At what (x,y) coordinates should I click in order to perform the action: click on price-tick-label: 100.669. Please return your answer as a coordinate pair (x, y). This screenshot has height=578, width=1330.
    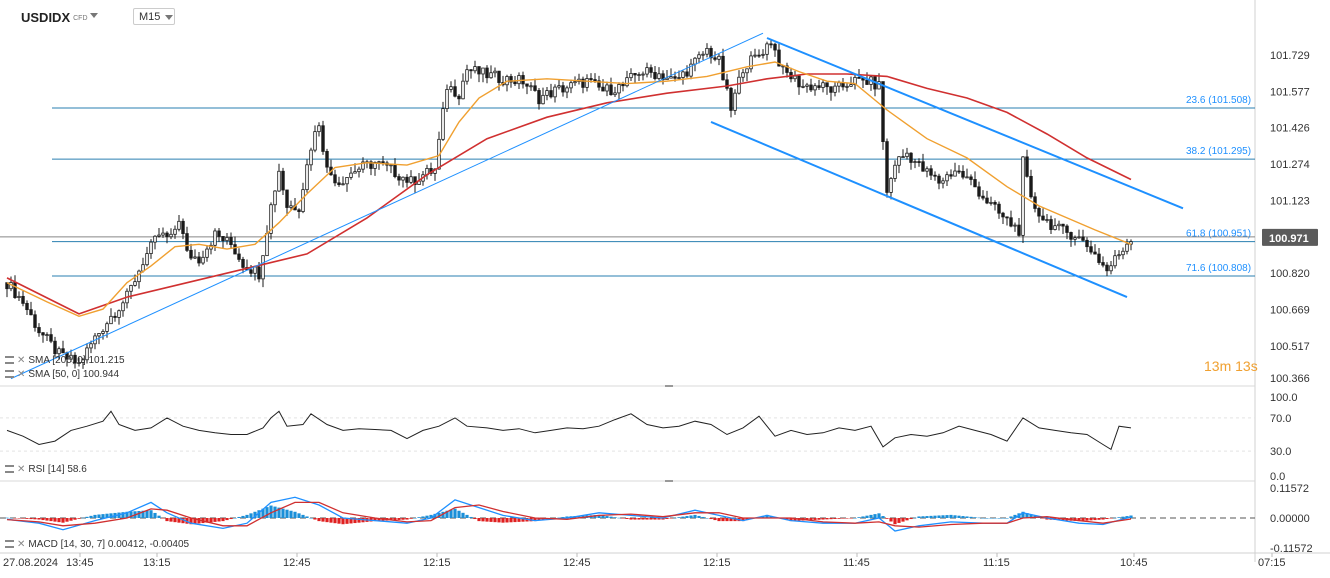
    Looking at the image, I should click on (1290, 310).